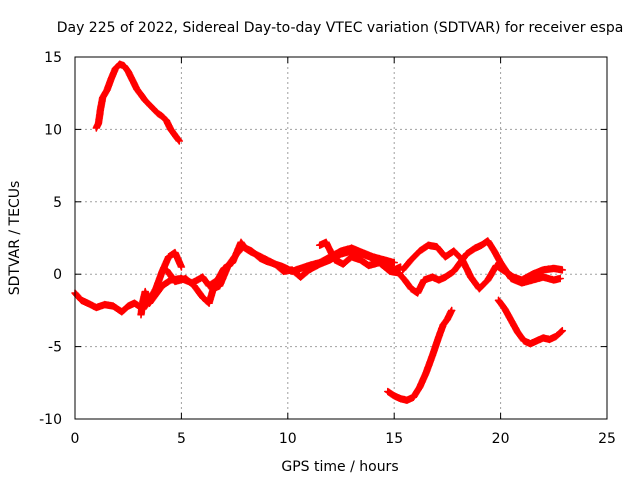 Image resolution: width=640 pixels, height=480 pixels. I want to click on x-tick-label: 20, so click(501, 439).